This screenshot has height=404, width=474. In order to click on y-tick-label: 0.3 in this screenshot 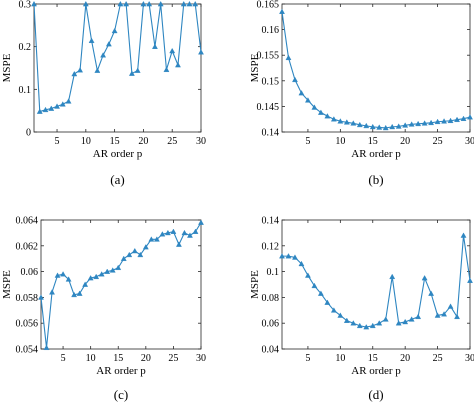, I will do `click(25, 5)`.